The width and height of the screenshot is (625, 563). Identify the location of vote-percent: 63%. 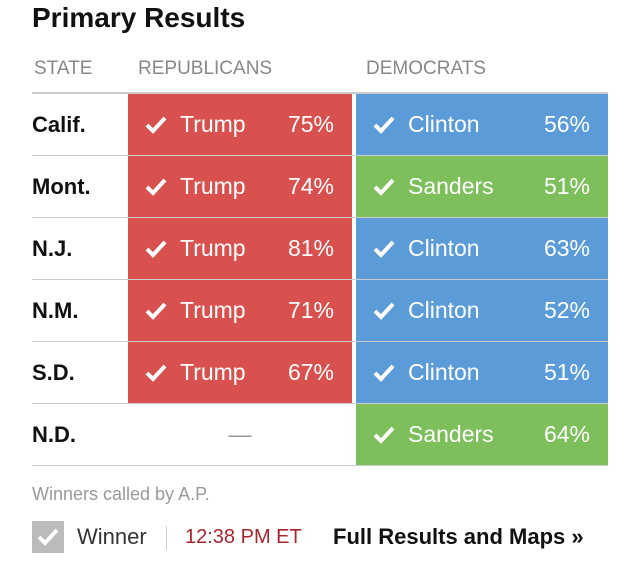
(566, 248).